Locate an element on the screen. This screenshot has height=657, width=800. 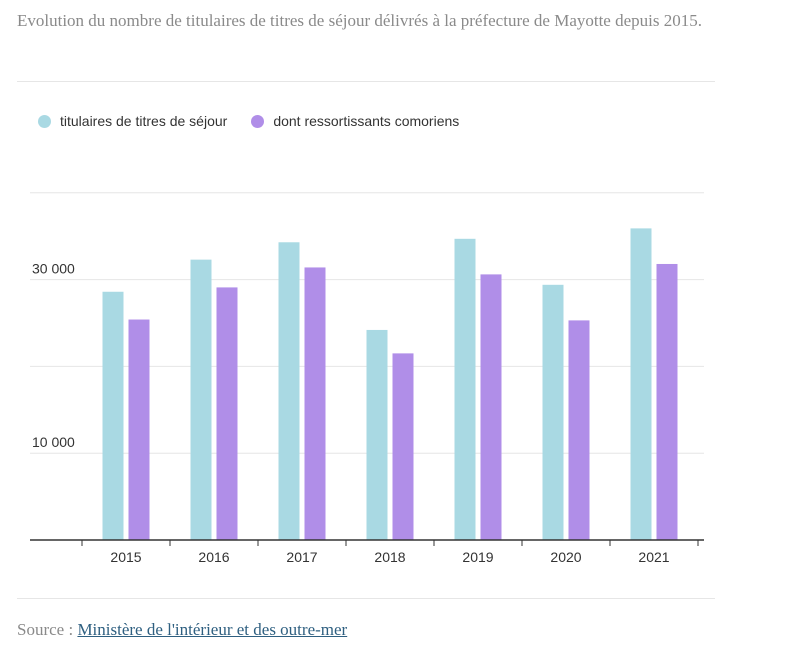
x-tick-label: 2018 is located at coordinates (389, 557).